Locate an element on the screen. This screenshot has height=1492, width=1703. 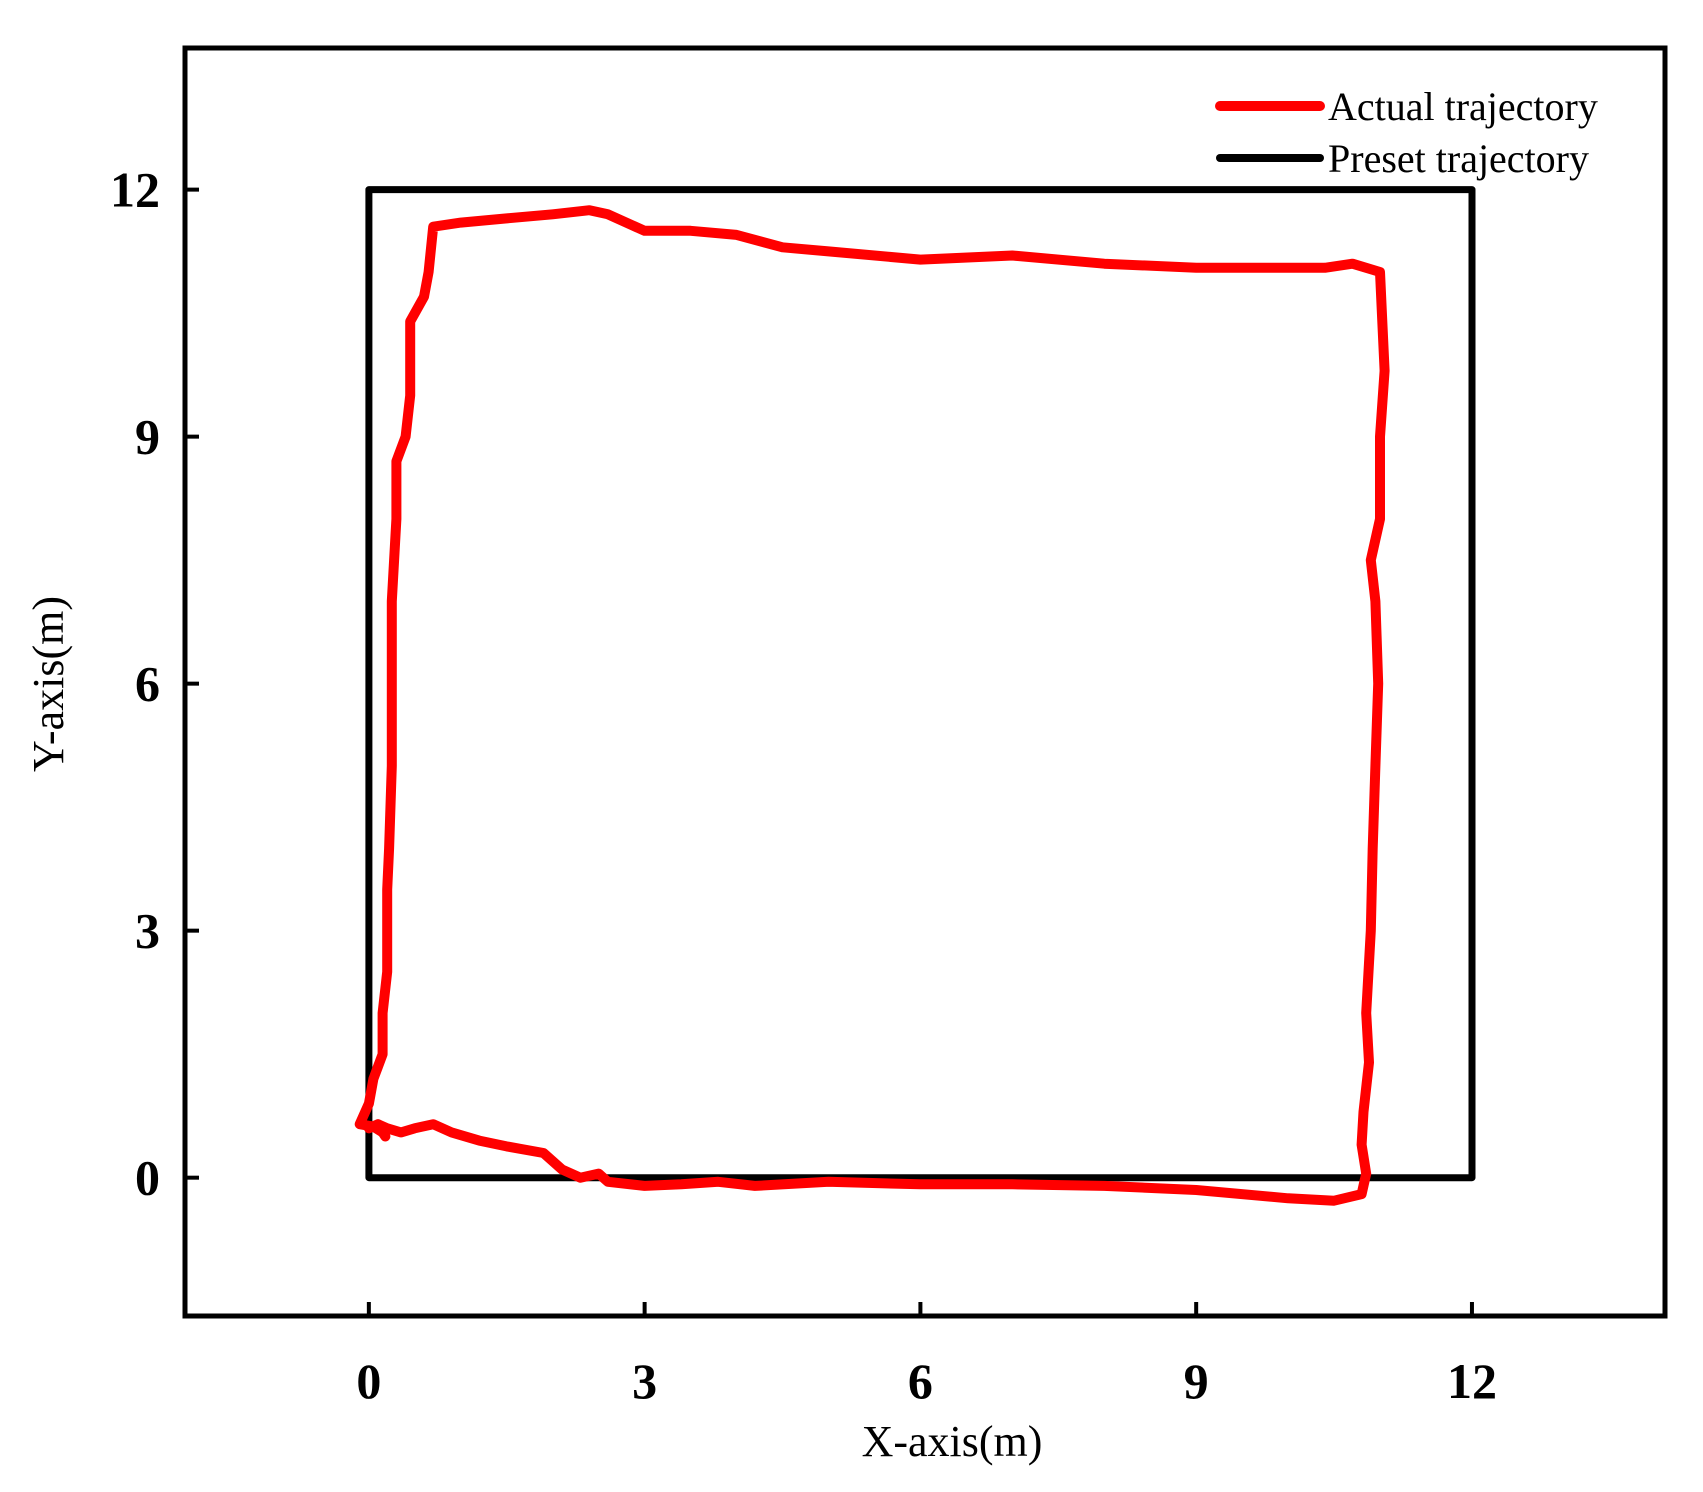
legend-label-preset: Preset trajectory is located at coordinates (1458, 158).